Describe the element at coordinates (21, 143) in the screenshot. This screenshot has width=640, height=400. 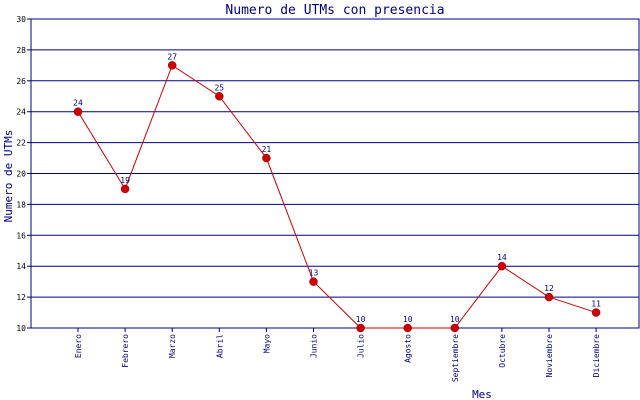
I see `y-tick-label: 22` at that location.